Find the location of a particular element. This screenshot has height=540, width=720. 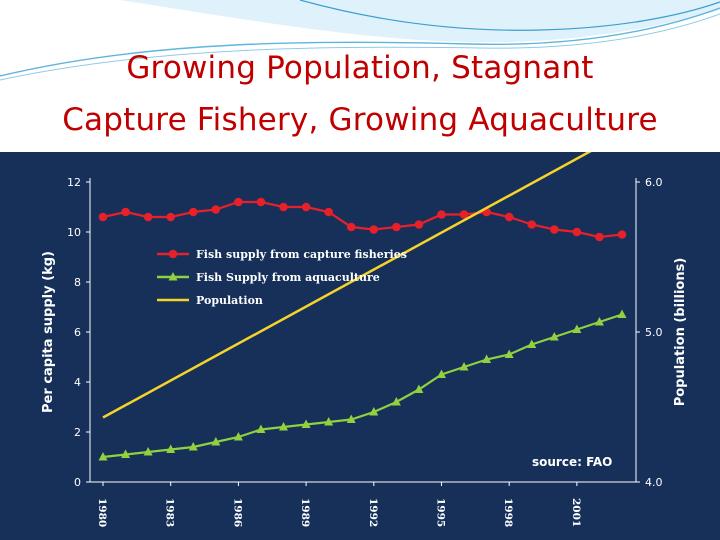

x-tick-label: 1989 is located at coordinates (305, 512).